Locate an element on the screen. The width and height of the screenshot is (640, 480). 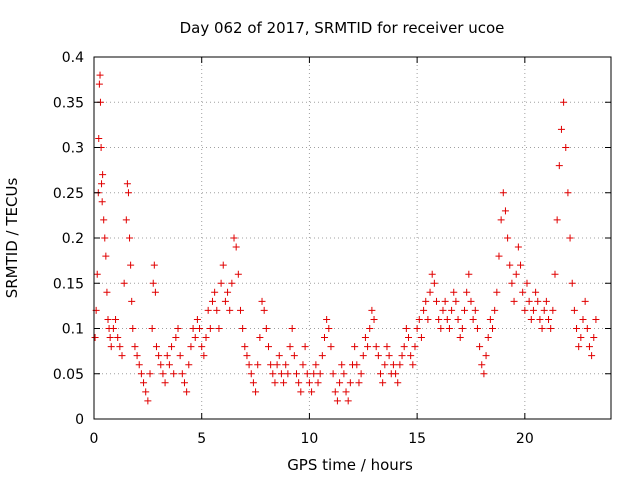
x-tick-label: 20 is located at coordinates (525, 439).